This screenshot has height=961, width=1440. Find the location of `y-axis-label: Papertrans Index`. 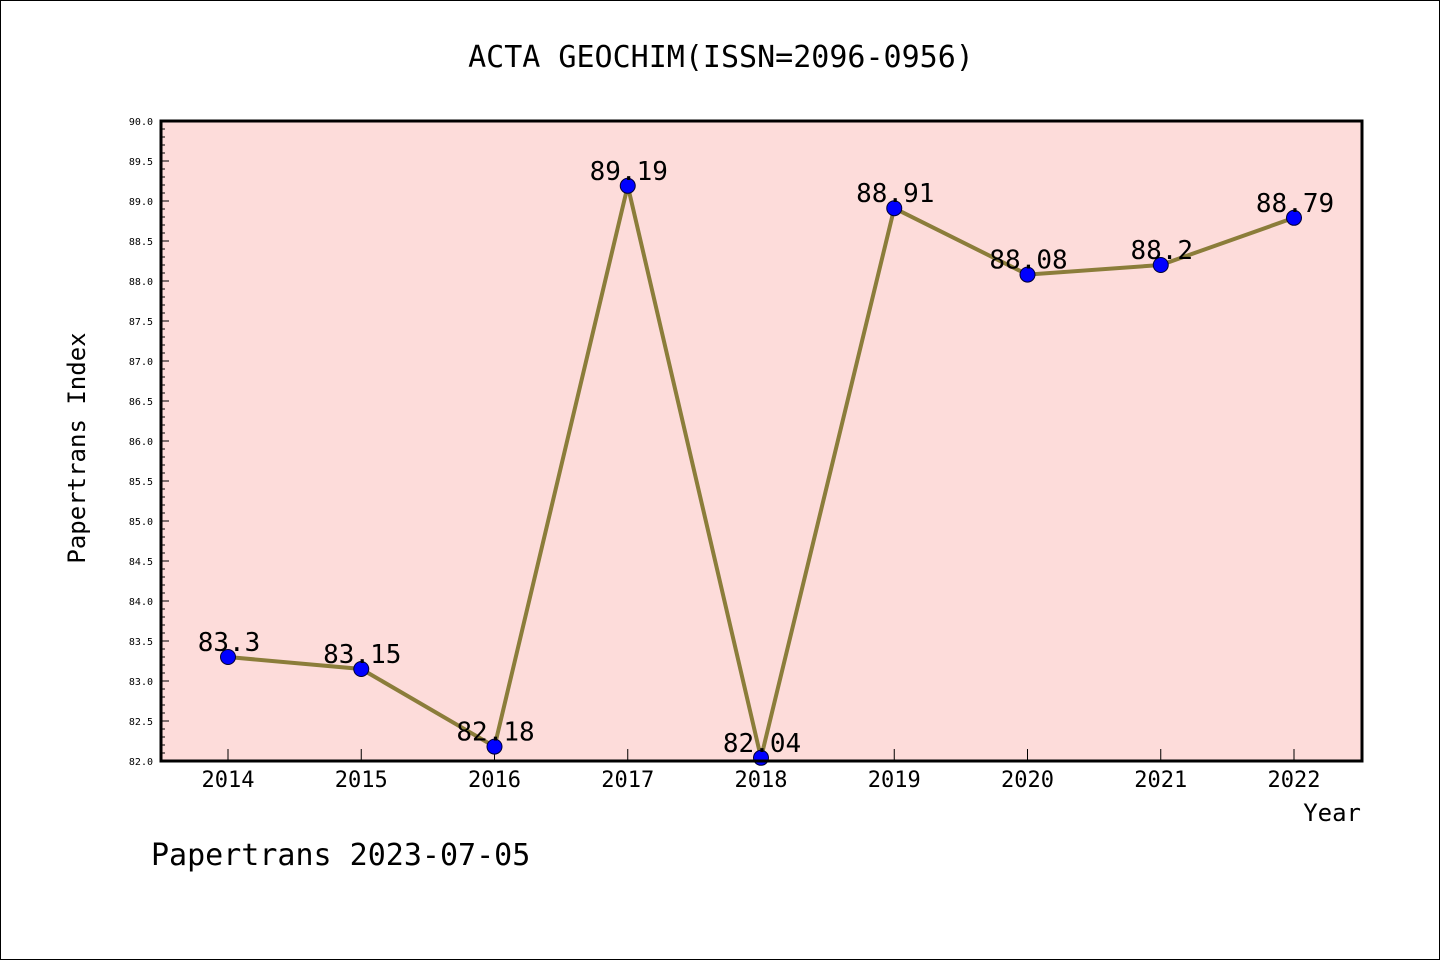

y-axis-label: Papertrans Index is located at coordinates (77, 447).